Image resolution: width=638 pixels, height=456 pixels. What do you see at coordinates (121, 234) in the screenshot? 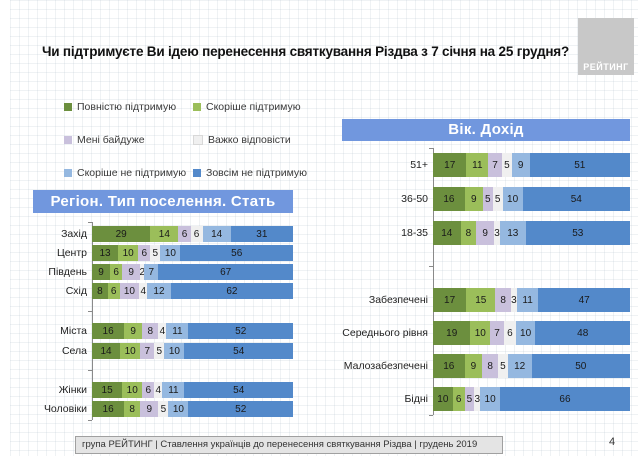
I see `segment-value: 29` at bounding box center [121, 234].